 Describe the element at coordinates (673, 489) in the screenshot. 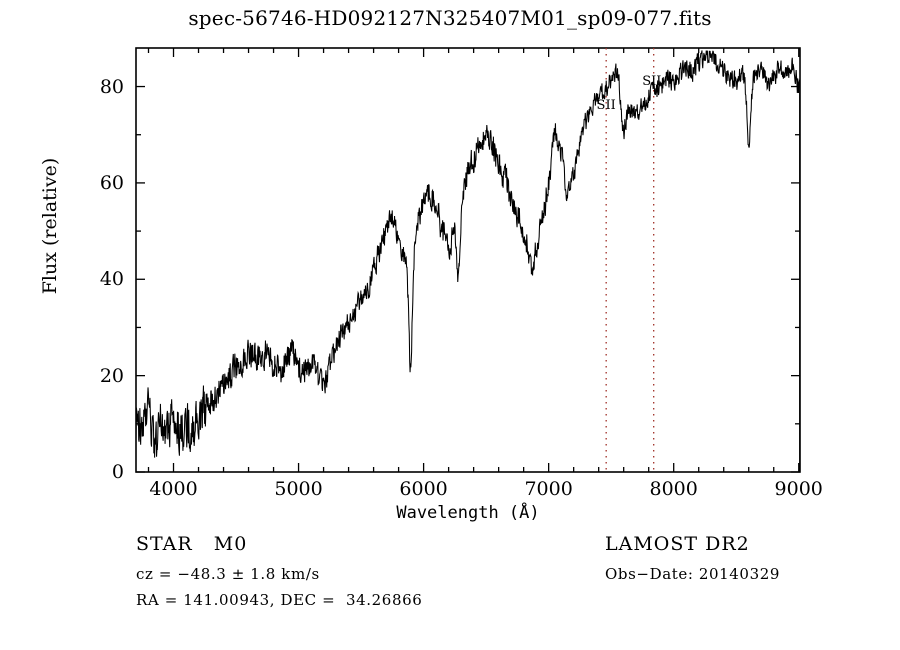

I see `x-tick-label: 8000` at that location.